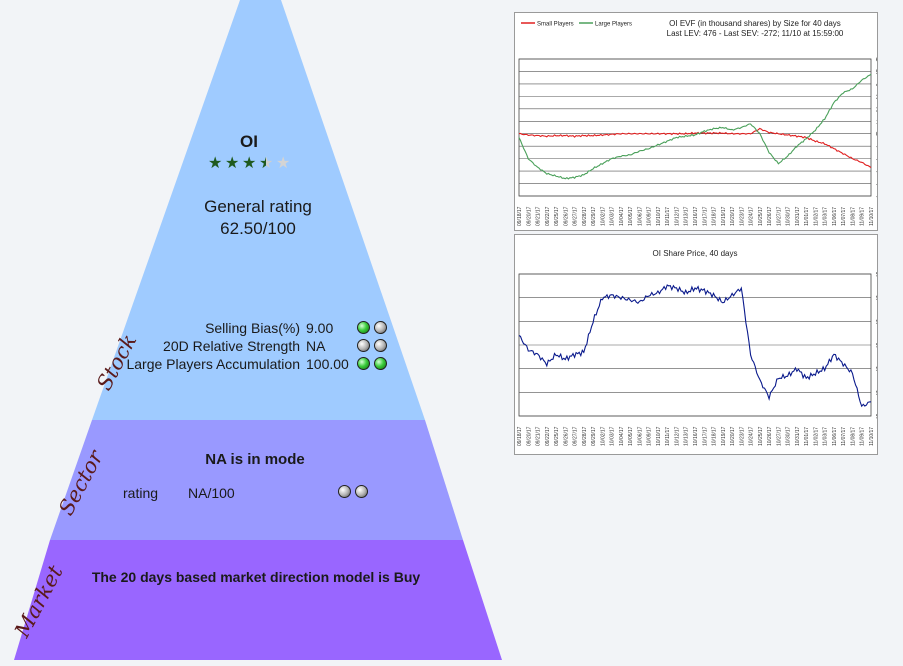 This screenshot has height=666, width=903. Describe the element at coordinates (650, 216) in the screenshot. I see `x-tick-label: 10/09/17` at that location.